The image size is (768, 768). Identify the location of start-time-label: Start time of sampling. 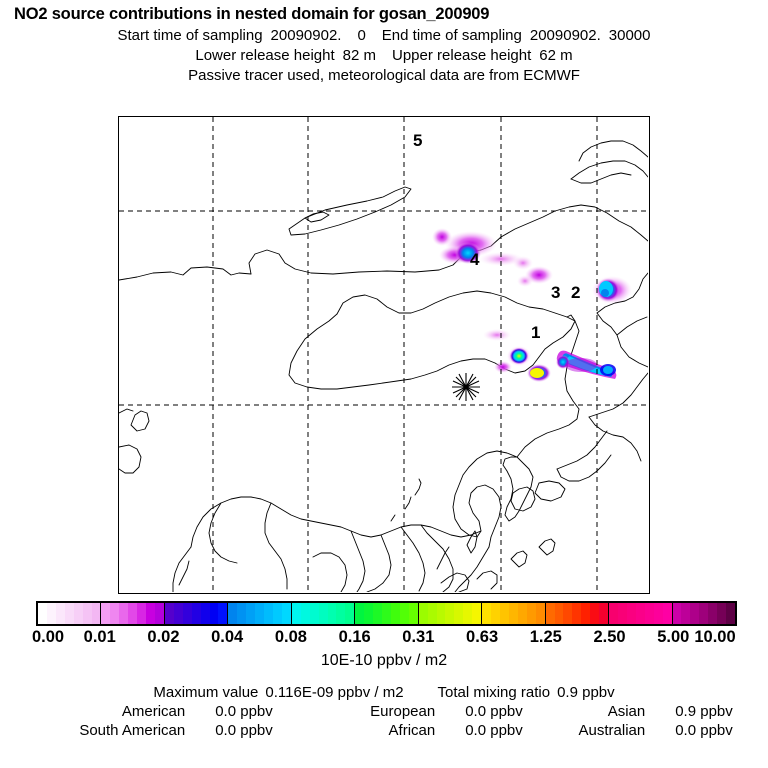
(190, 35).